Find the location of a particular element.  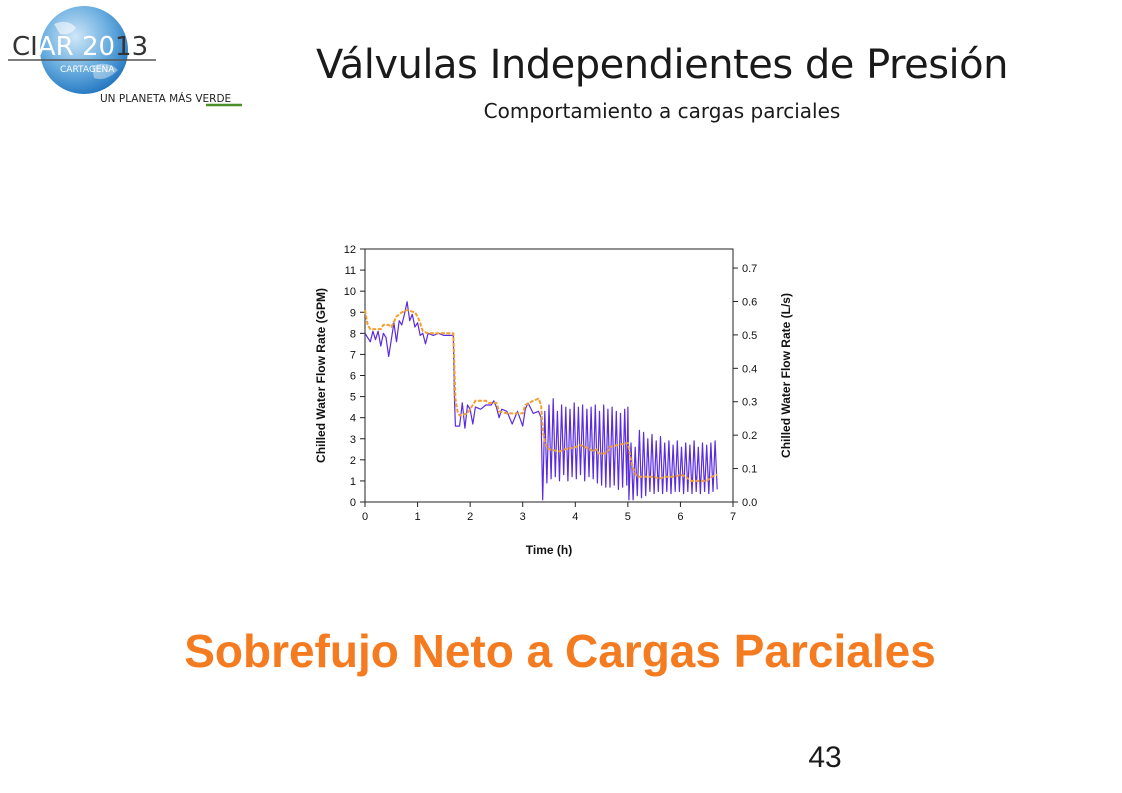

logo-tagline-green: VERDE is located at coordinates (213, 99).